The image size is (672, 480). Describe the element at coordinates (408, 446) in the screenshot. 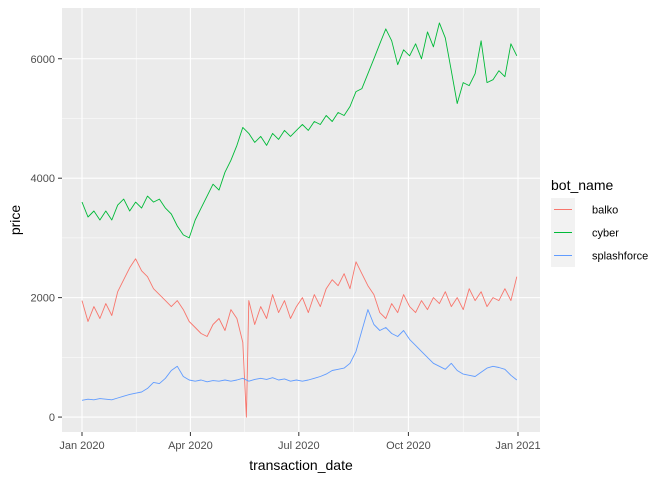

I see `x-tick-label: Oct 2020` at that location.